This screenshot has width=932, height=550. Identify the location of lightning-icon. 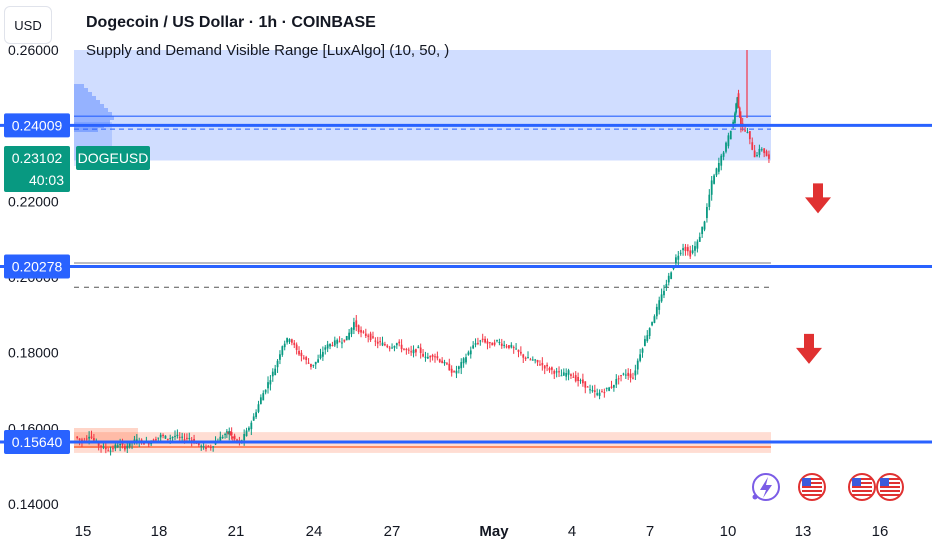
(766, 487).